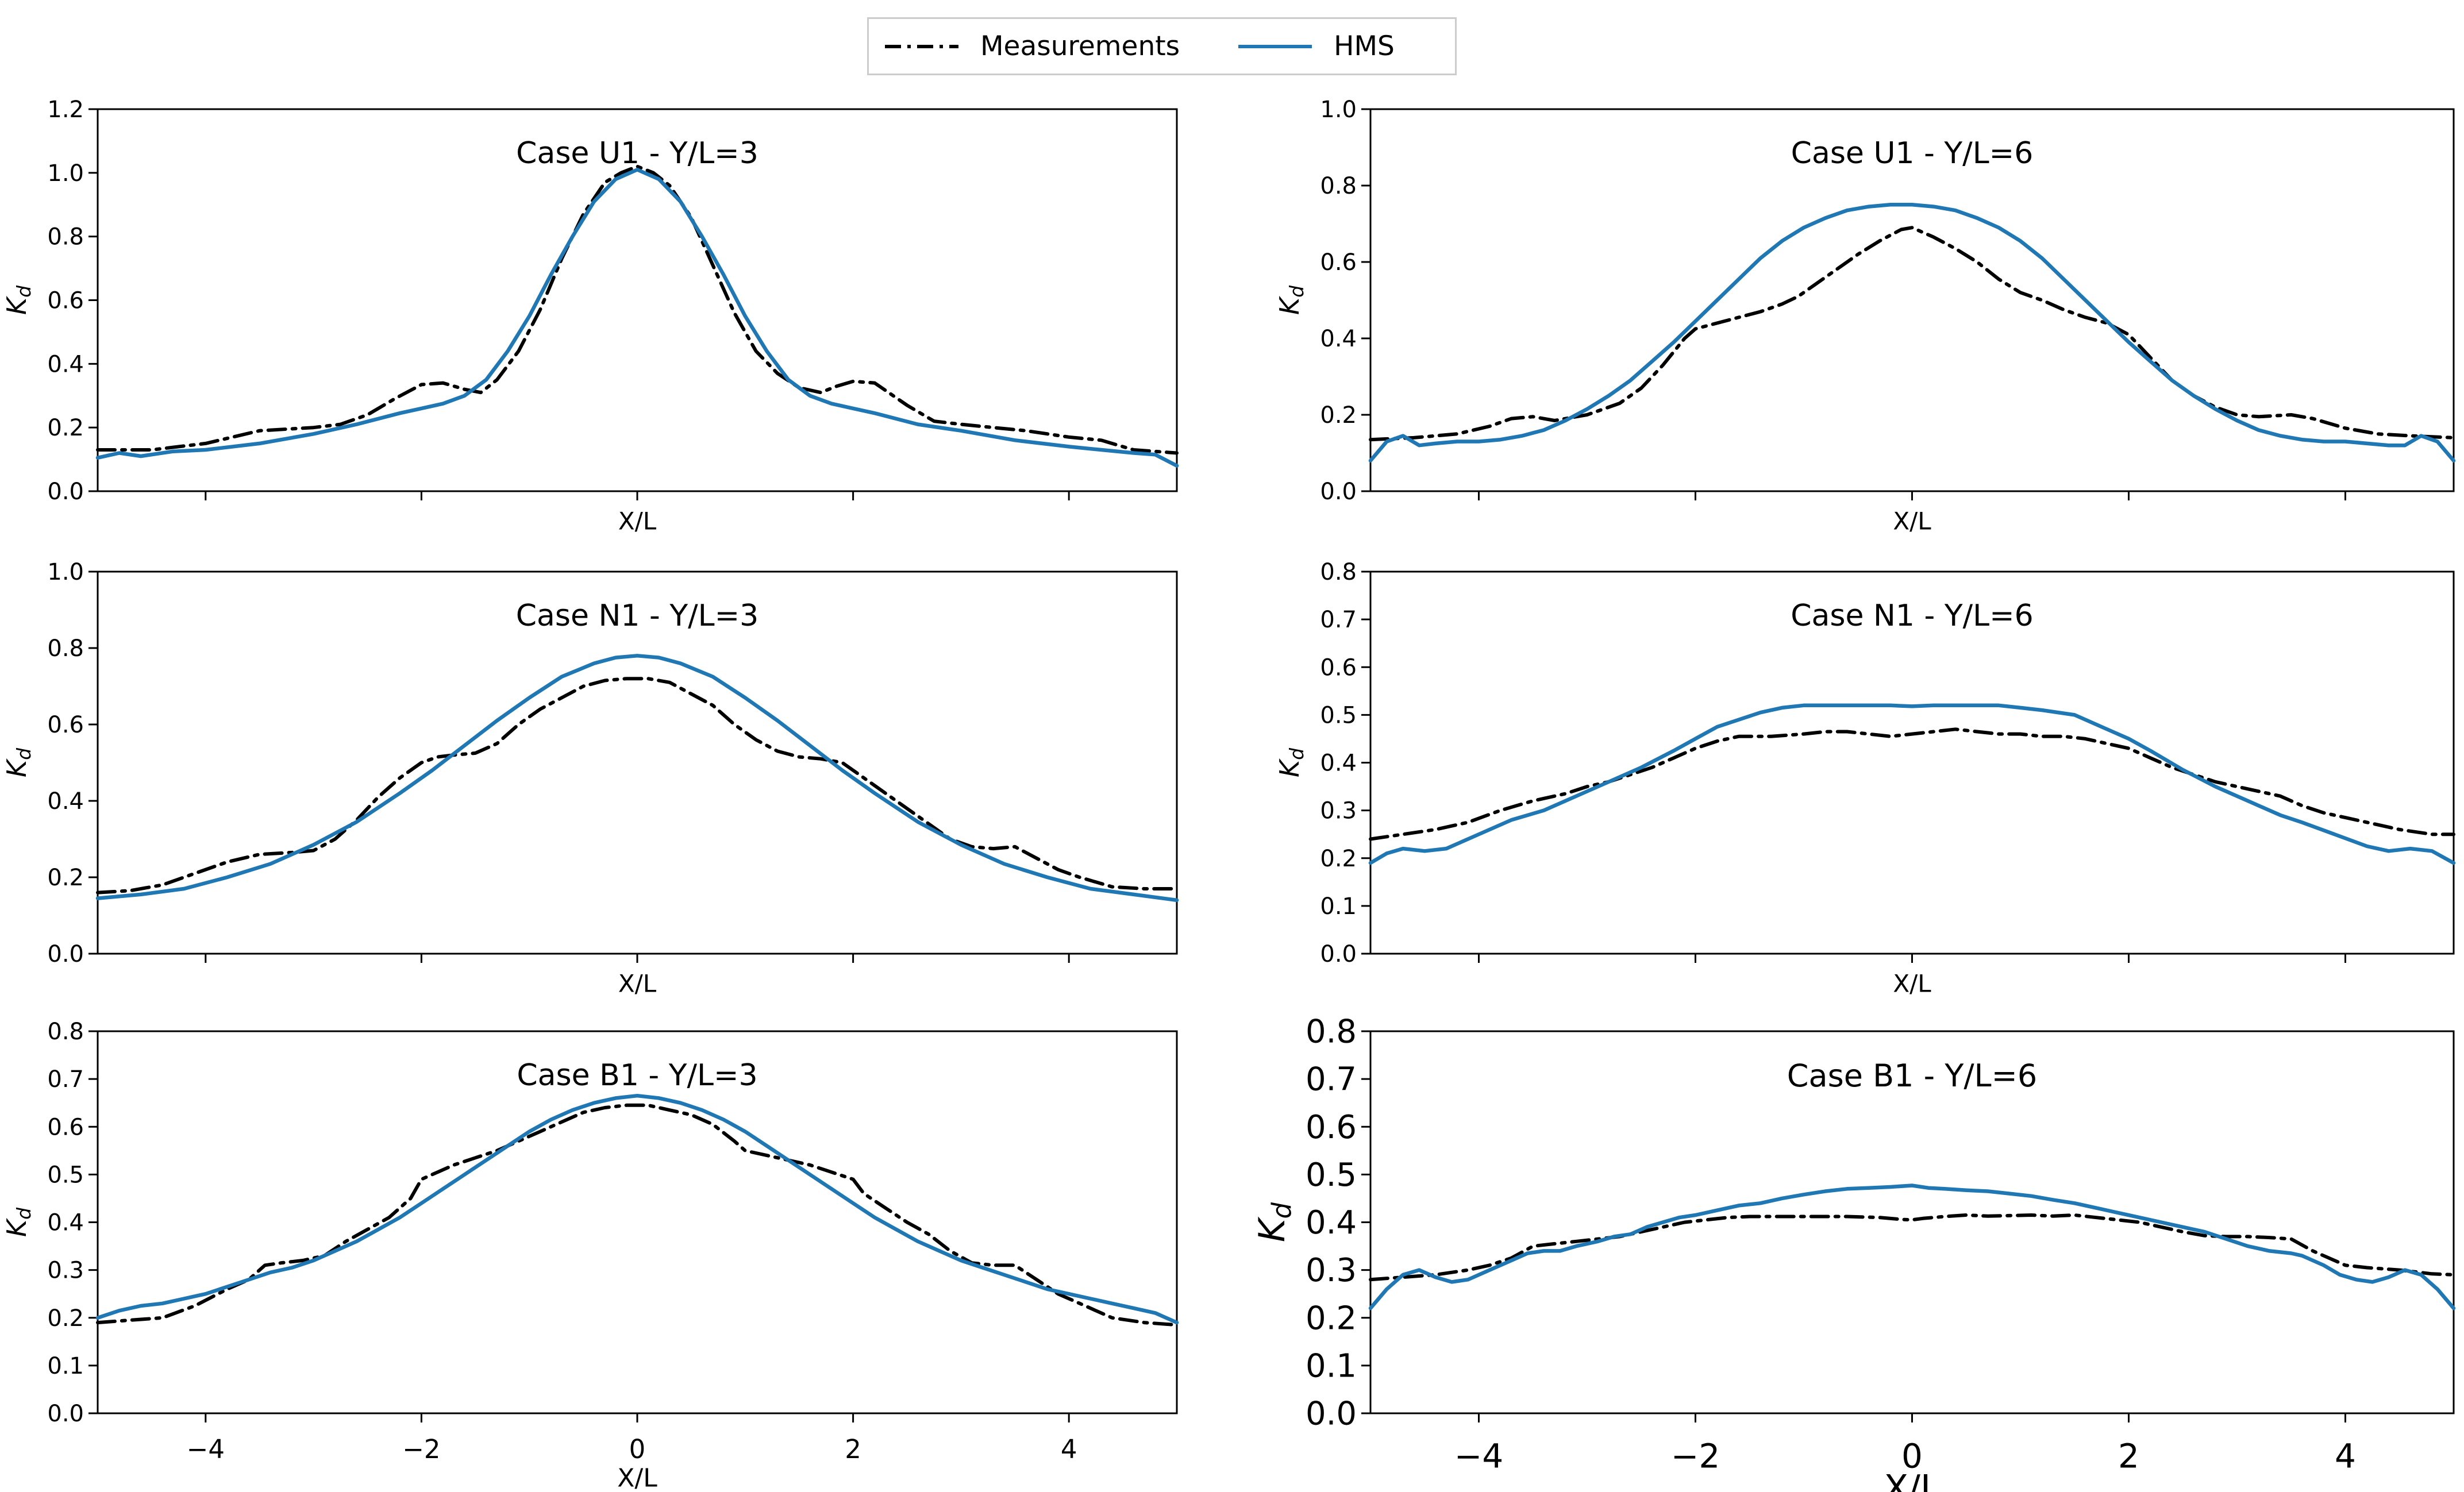 The width and height of the screenshot is (2464, 1492). I want to click on panel-title: Case U1 - Y/L=6, so click(1912, 153).